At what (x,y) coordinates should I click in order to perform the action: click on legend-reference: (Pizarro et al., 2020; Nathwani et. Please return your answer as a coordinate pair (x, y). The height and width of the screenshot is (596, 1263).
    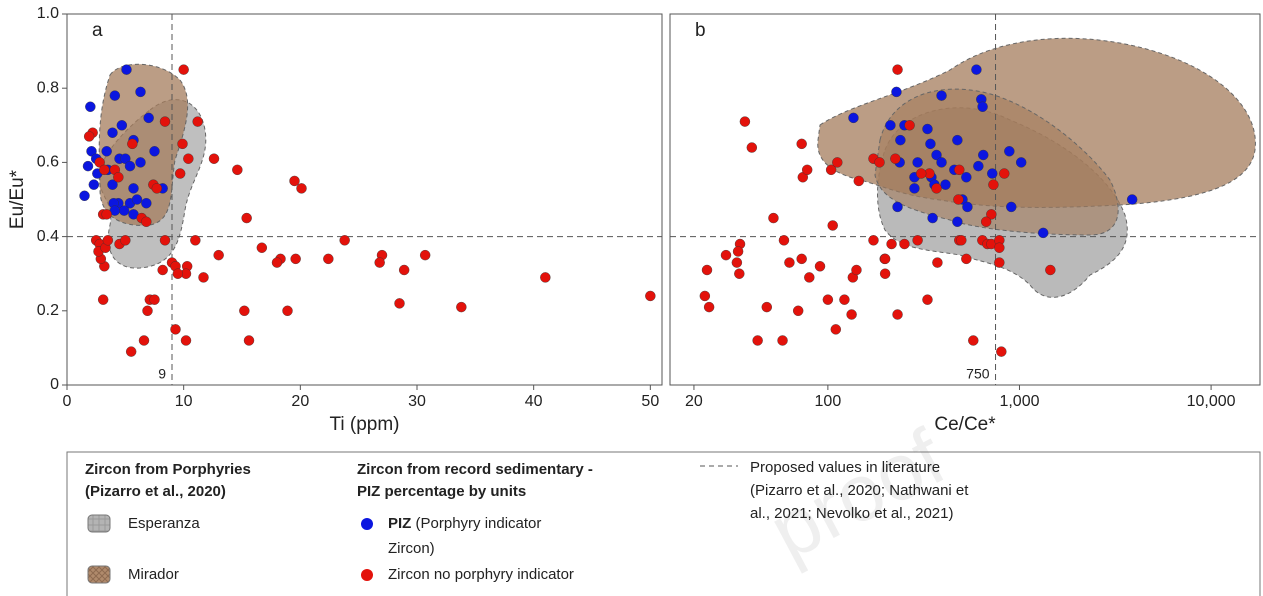
    Looking at the image, I should click on (859, 490).